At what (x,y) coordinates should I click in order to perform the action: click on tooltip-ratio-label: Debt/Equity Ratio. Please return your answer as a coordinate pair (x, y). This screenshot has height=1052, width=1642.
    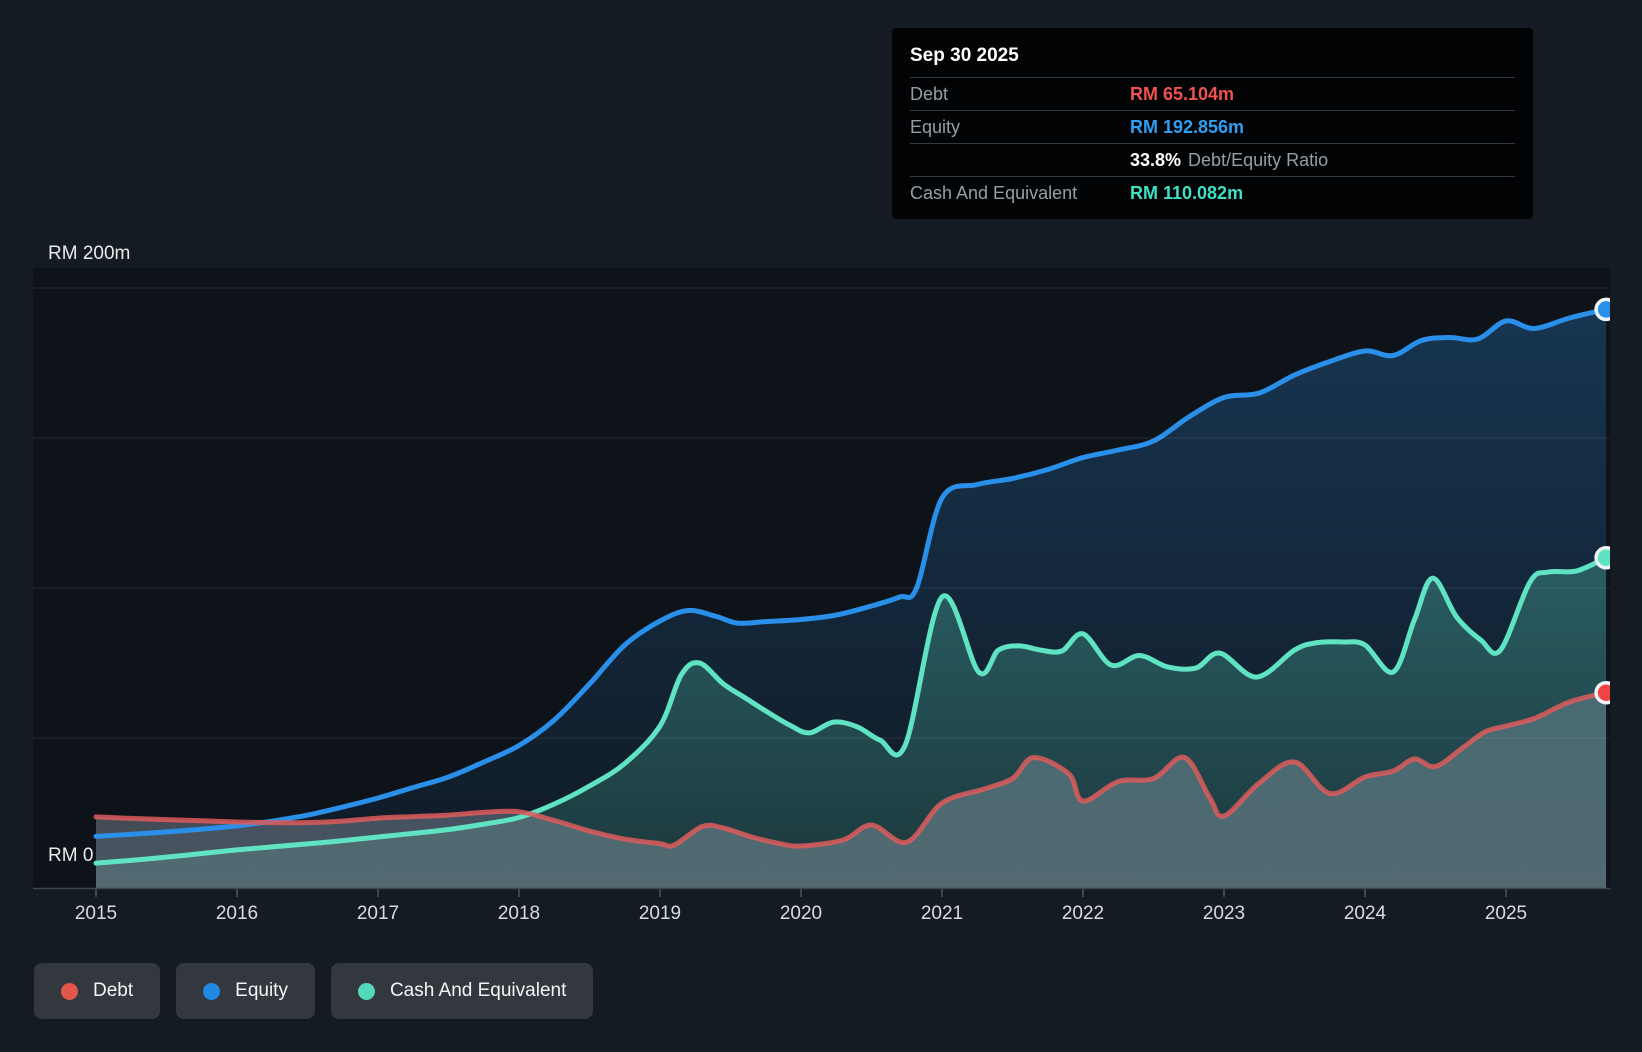
    Looking at the image, I should click on (1258, 159).